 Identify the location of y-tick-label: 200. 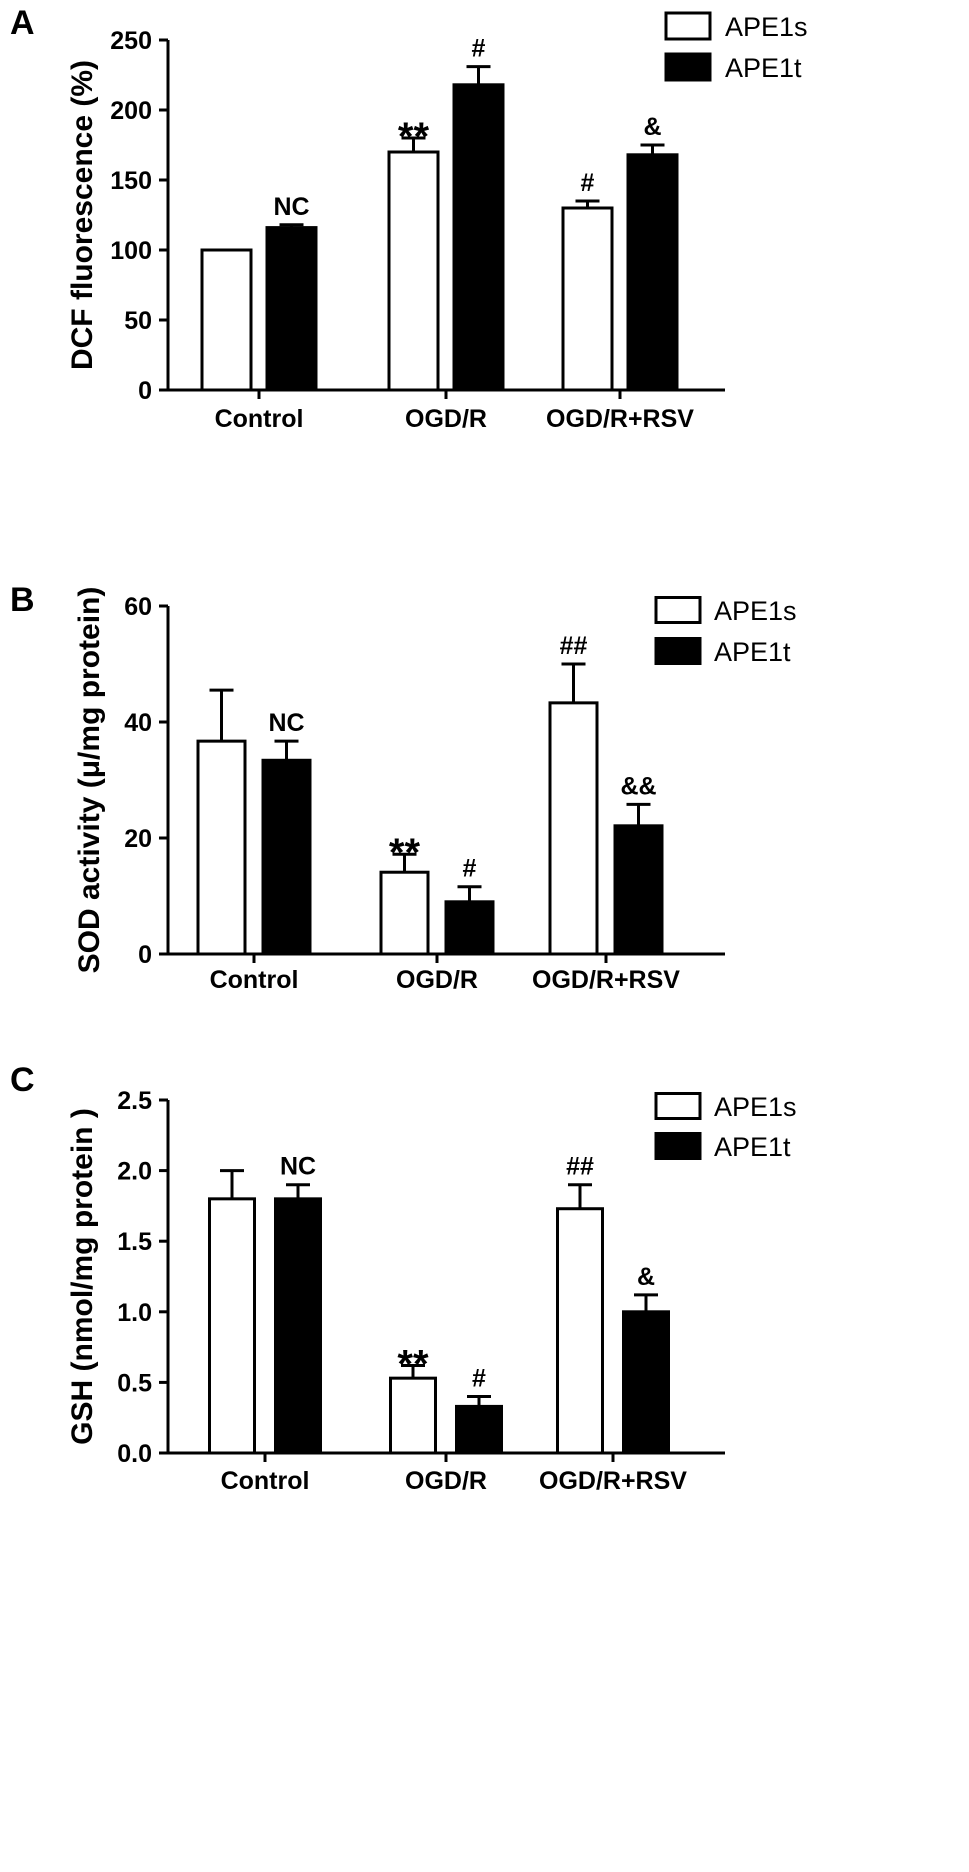
(131, 111).